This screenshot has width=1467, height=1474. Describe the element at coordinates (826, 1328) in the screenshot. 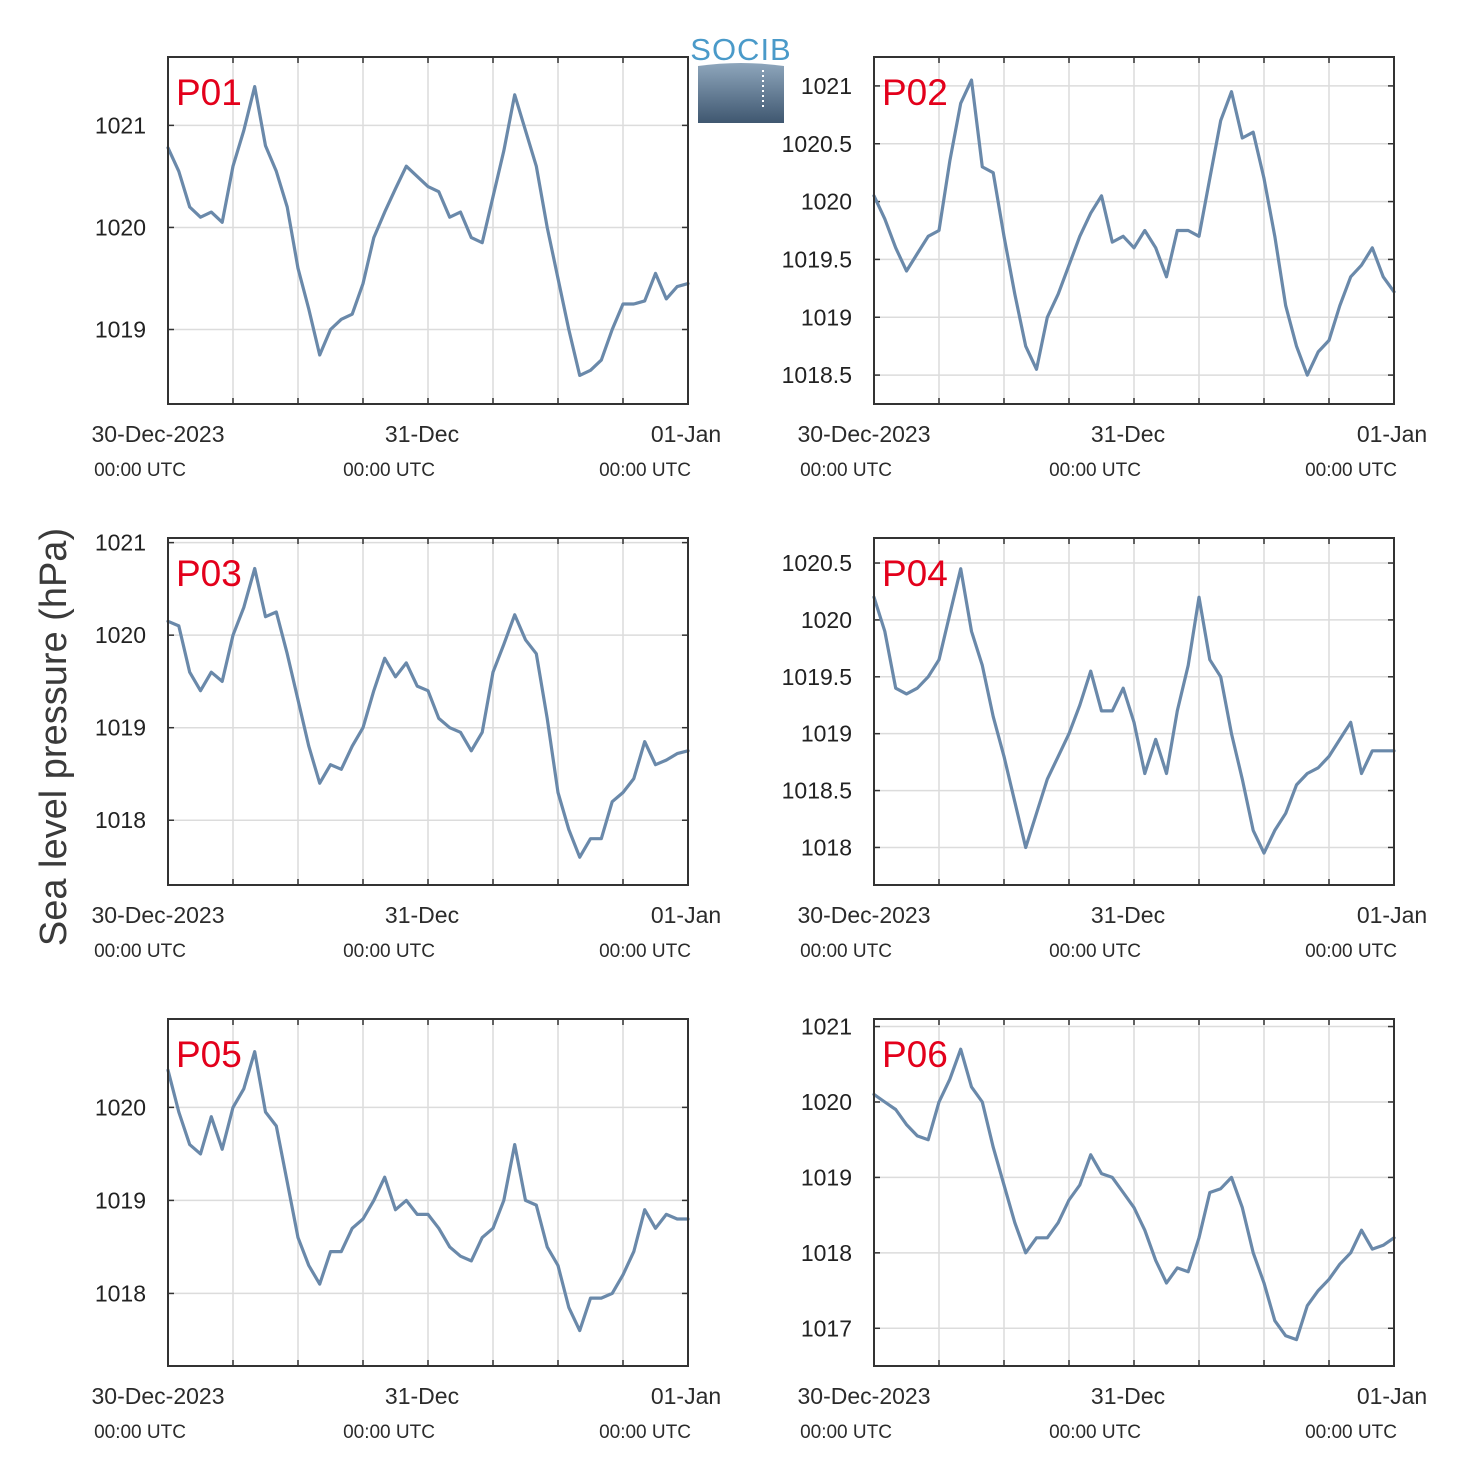

I see `y-tick-label: 1017` at that location.